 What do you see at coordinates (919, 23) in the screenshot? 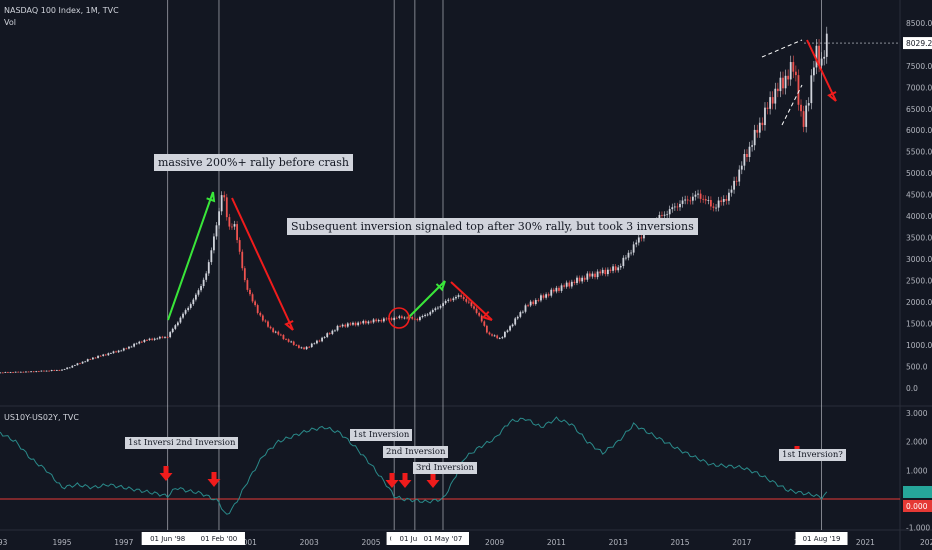
I see `price-tick-label: 8500.0` at bounding box center [919, 23].